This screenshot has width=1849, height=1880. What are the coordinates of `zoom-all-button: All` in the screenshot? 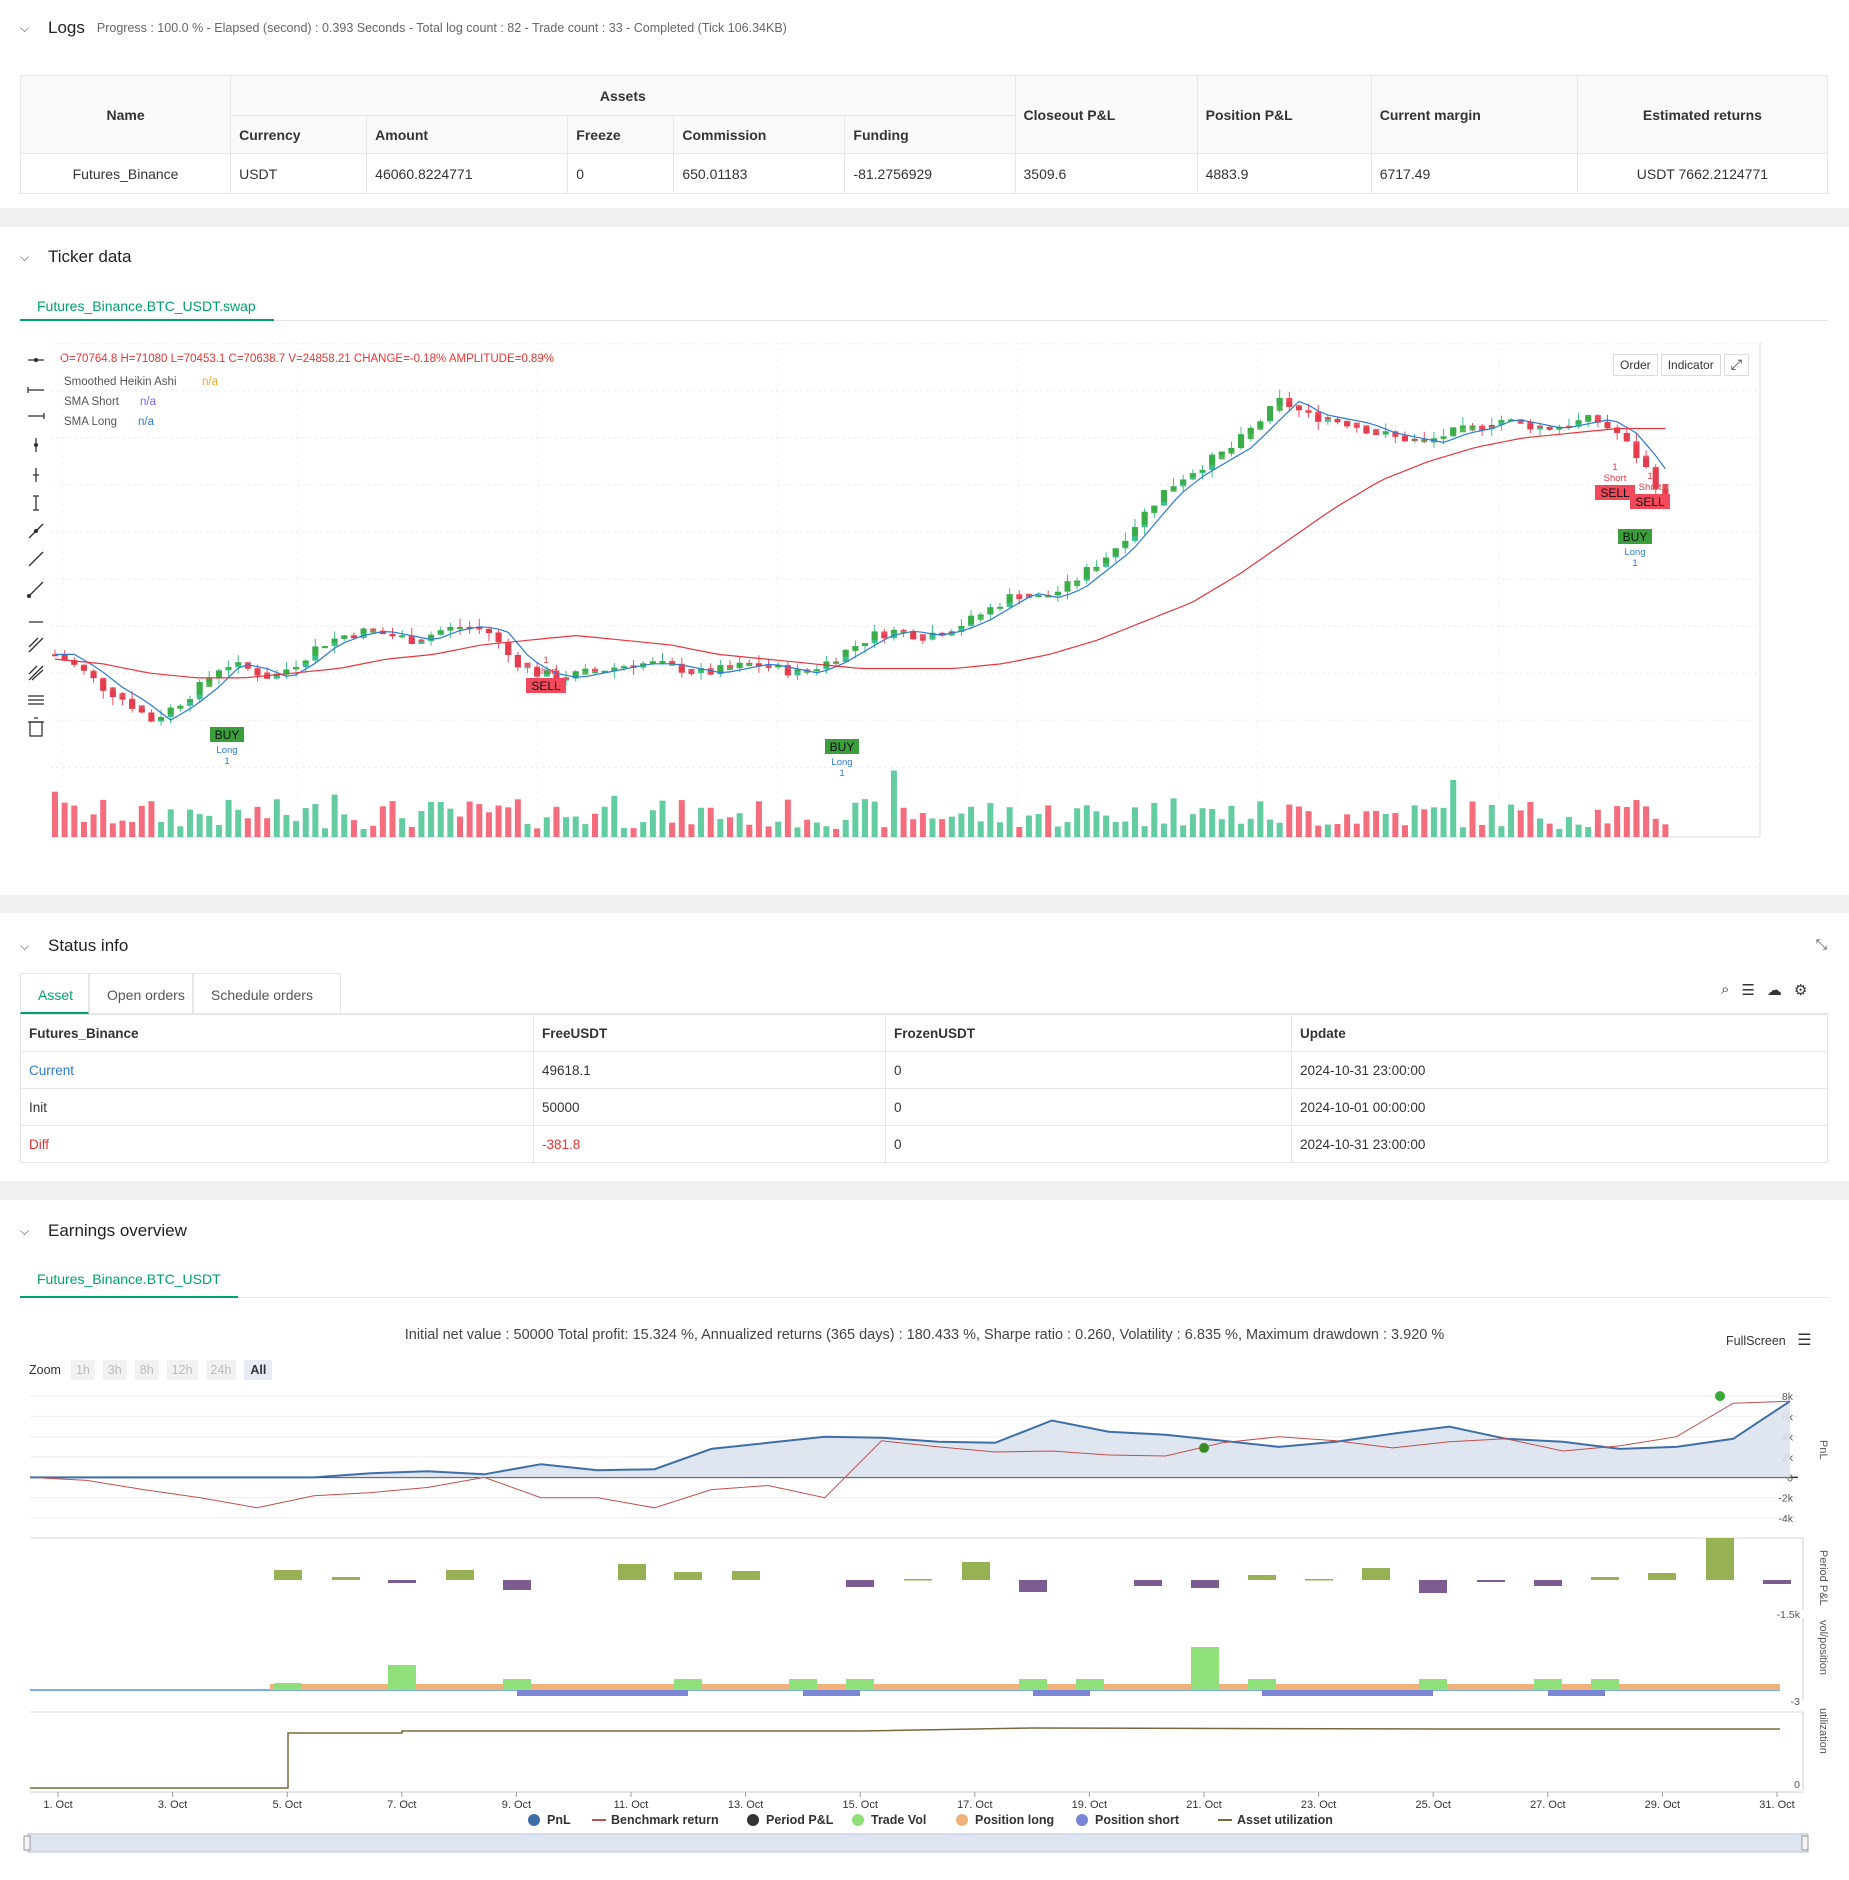 It's located at (258, 1370).